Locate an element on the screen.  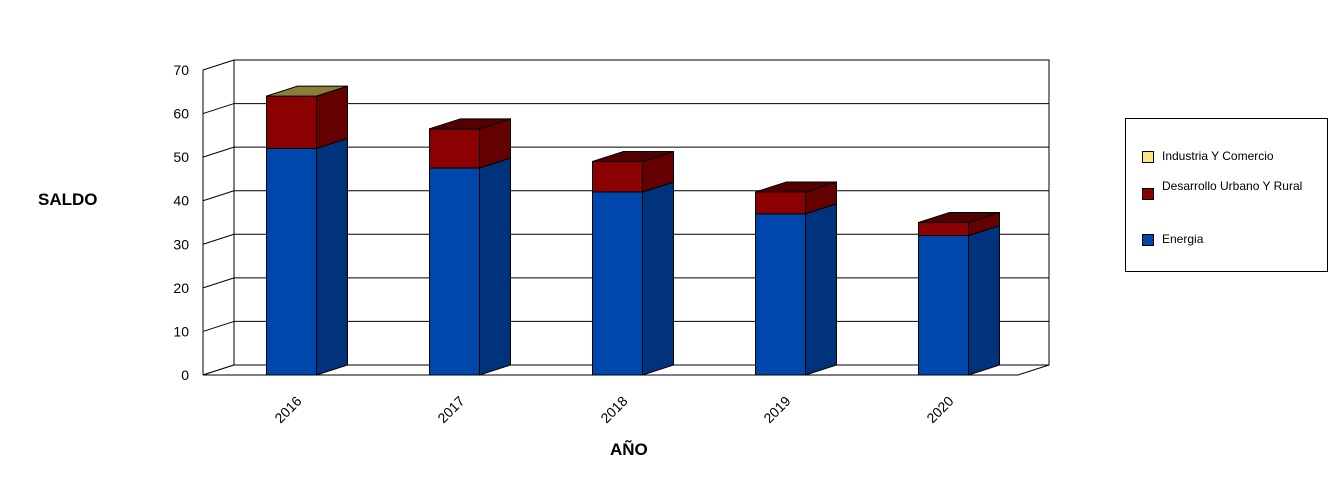
y-tick-label: 70 is located at coordinates (181, 70).